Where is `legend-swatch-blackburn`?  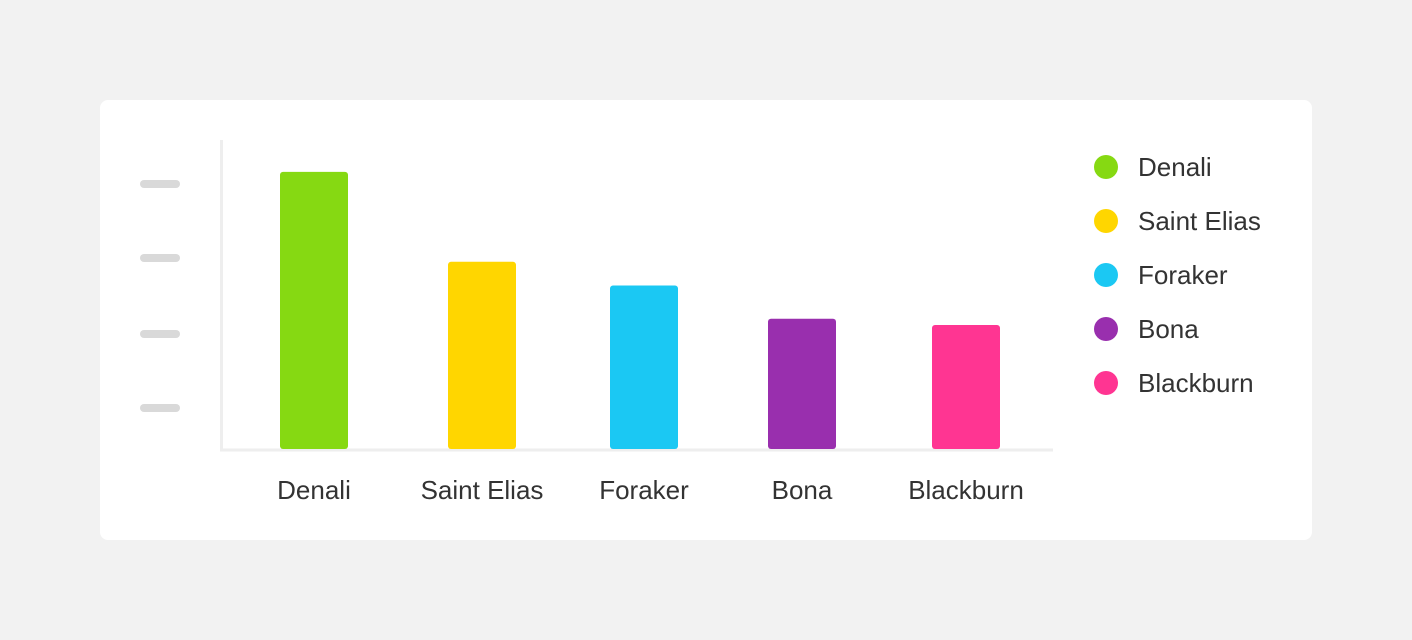 legend-swatch-blackburn is located at coordinates (1106, 383).